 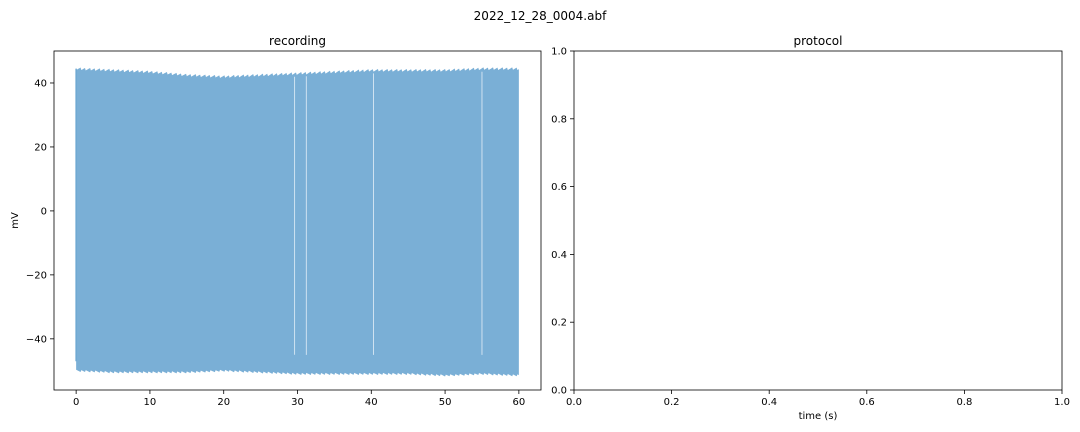 I want to click on protocol-title: protocol, so click(x=818, y=41).